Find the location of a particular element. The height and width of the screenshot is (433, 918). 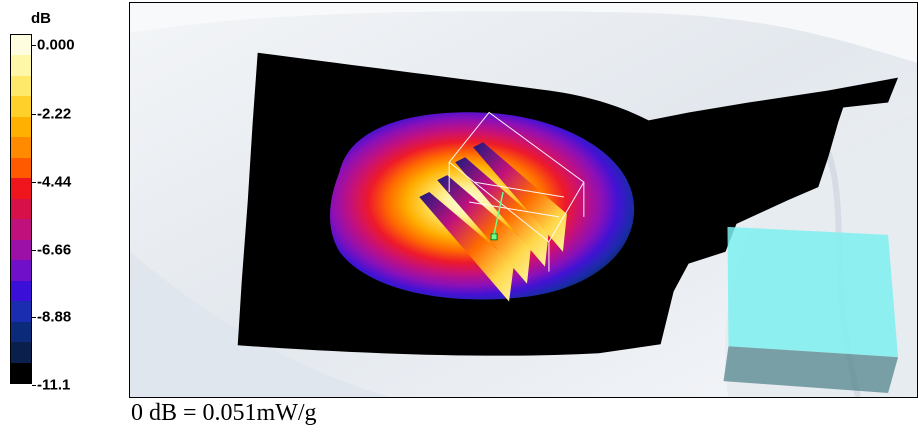

color-legend: dB 0.000 -2.22 -4.44 -6.66 -8.88 -11.1 is located at coordinates (60, 200).